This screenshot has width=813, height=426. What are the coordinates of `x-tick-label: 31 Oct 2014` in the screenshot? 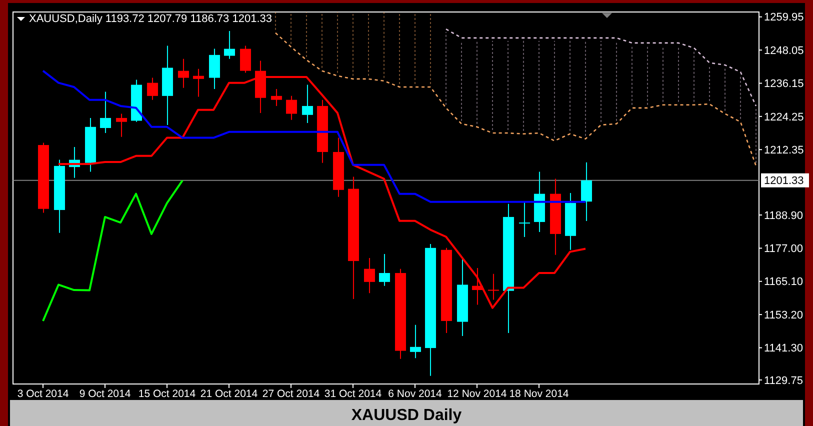 It's located at (353, 394).